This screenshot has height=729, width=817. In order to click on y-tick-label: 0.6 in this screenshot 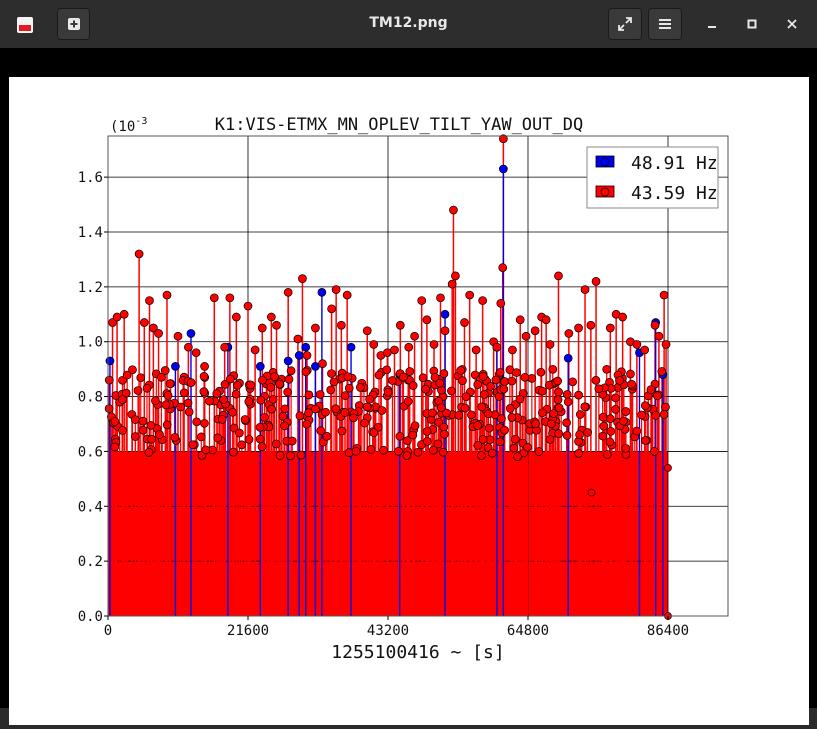, I will do `click(90, 452)`.